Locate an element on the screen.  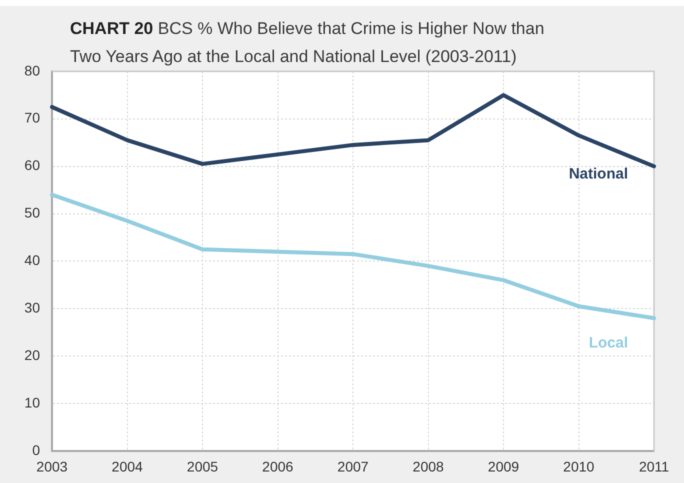
x-tick-label: 2008 is located at coordinates (428, 466).